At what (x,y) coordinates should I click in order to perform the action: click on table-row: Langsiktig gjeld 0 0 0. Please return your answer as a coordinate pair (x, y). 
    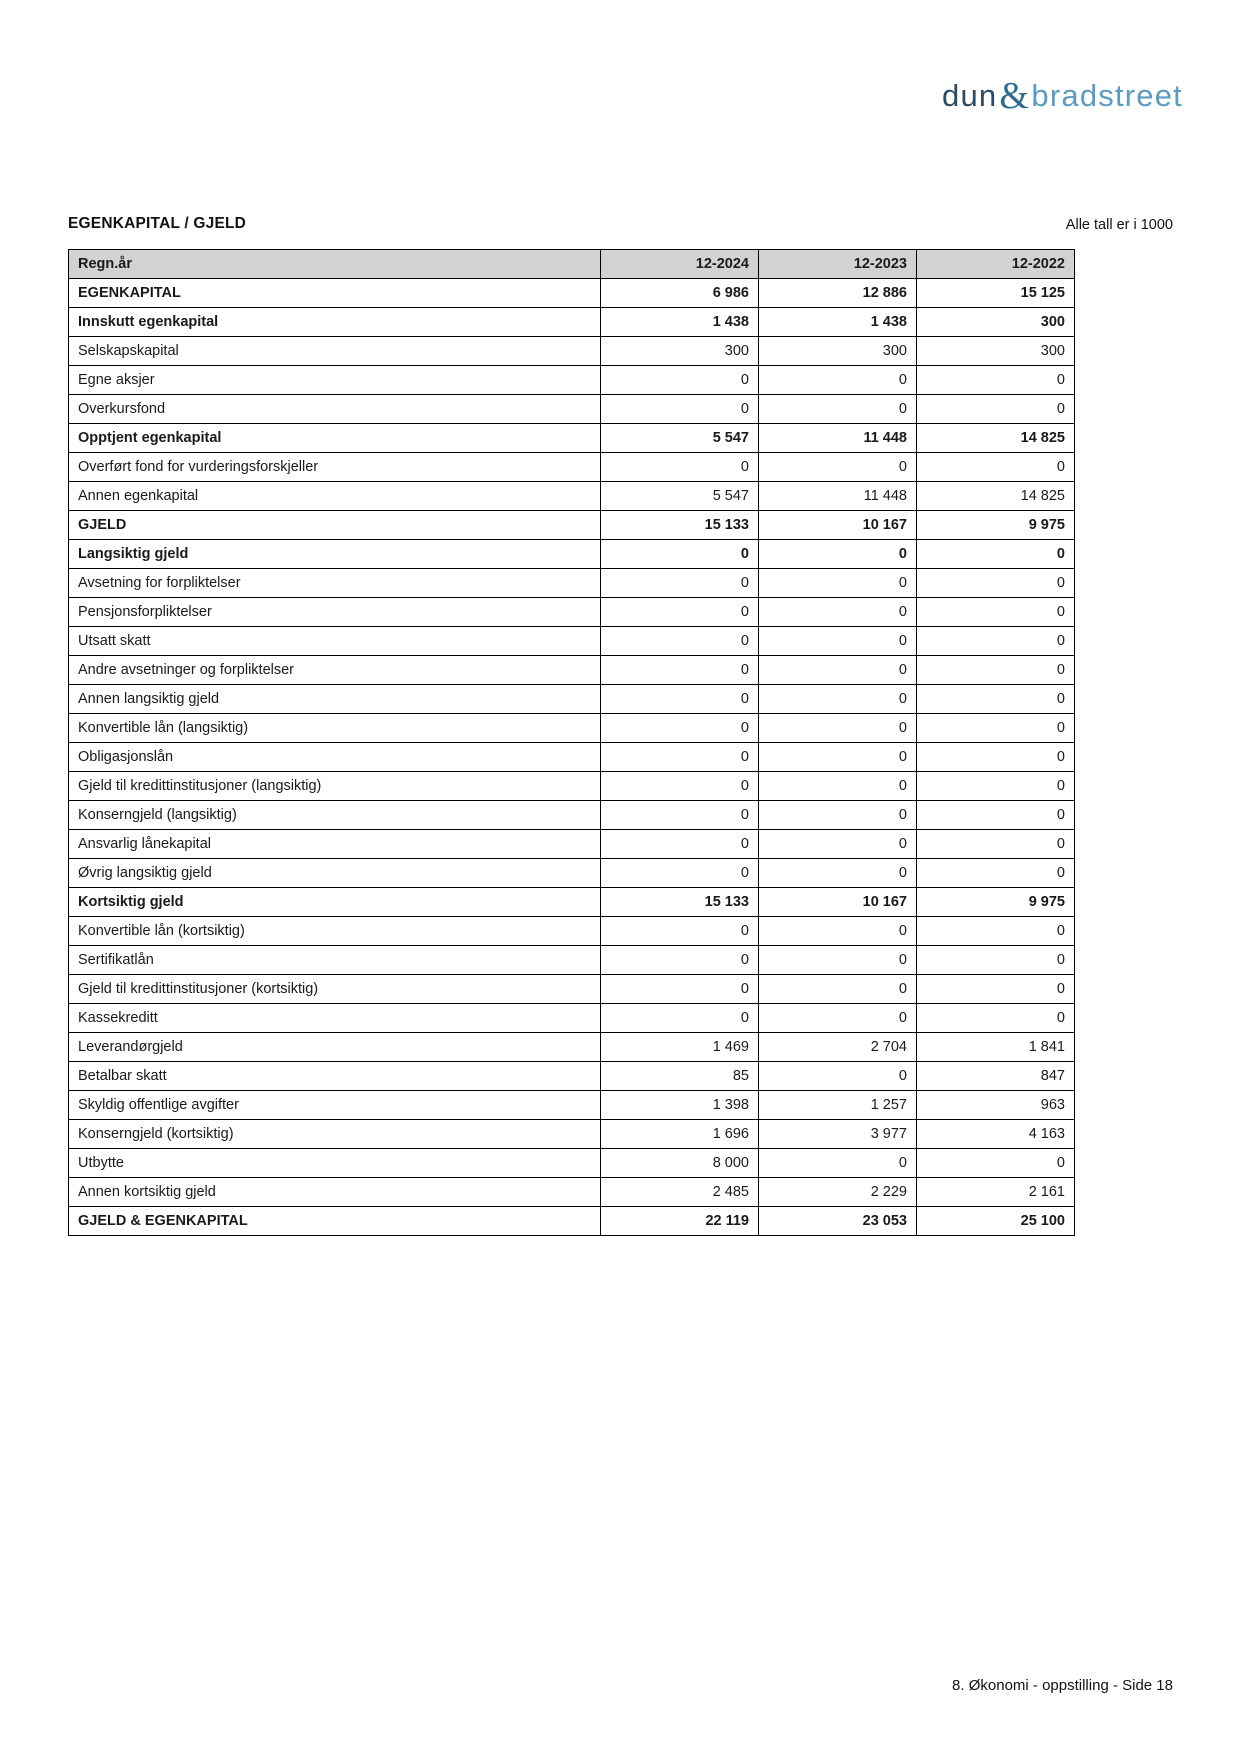
    Looking at the image, I should click on (571, 554).